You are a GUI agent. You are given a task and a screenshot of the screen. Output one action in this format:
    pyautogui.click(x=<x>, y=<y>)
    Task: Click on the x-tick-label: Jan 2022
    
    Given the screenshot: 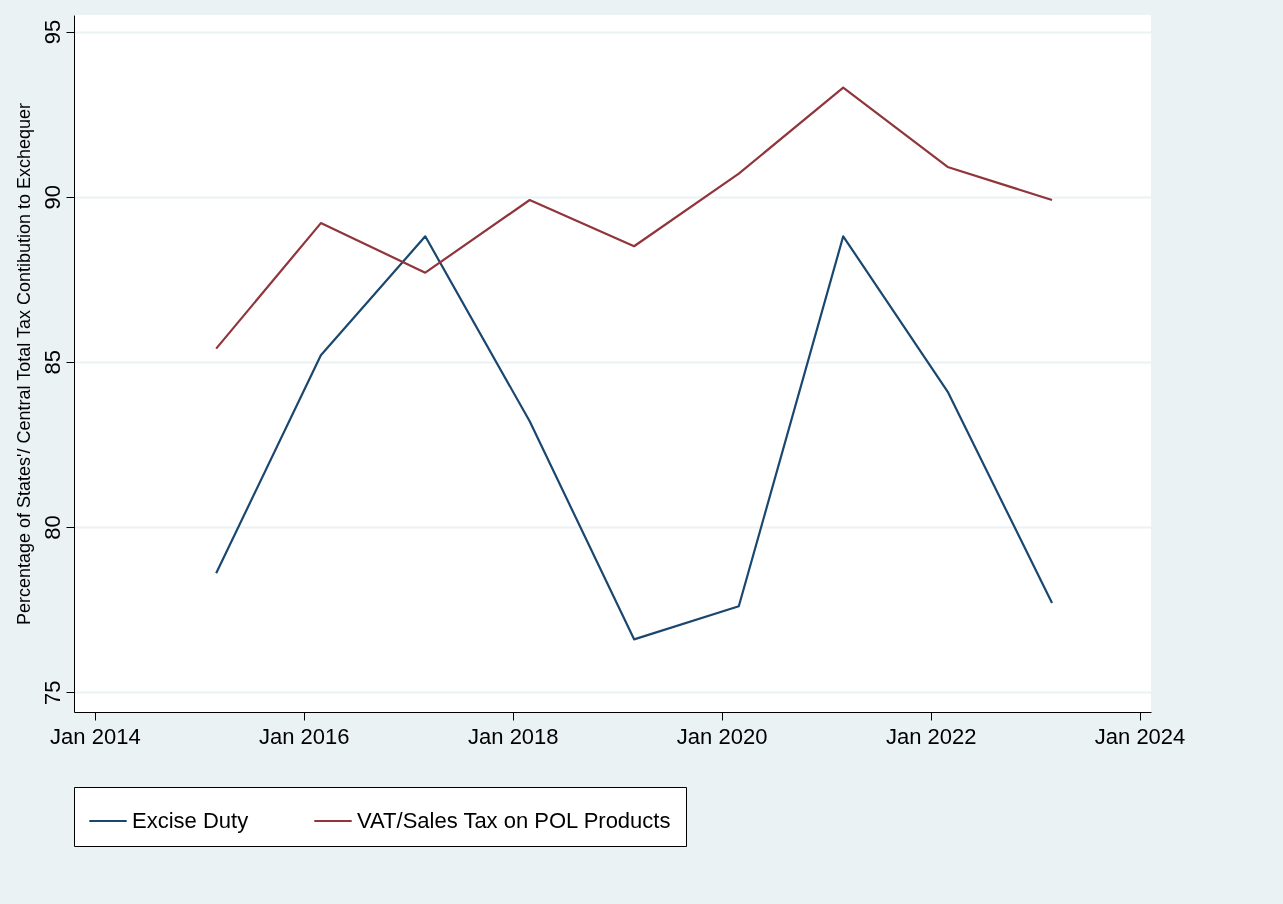 What is the action you would take?
    pyautogui.click(x=931, y=736)
    